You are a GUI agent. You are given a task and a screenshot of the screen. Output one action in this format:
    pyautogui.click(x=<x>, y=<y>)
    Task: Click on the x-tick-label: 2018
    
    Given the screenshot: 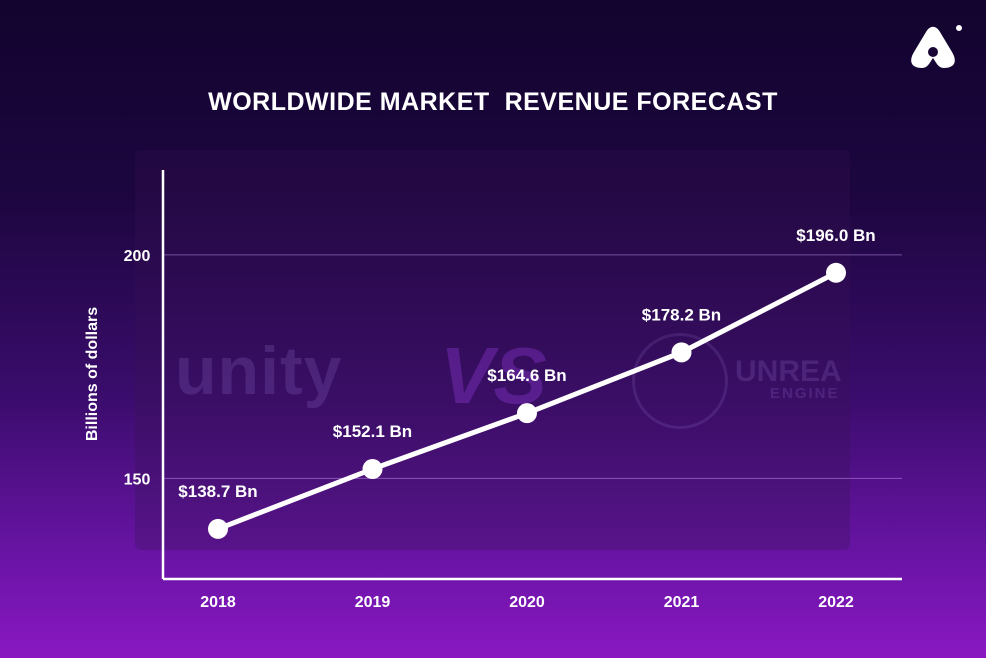 What is the action you would take?
    pyautogui.click(x=218, y=602)
    